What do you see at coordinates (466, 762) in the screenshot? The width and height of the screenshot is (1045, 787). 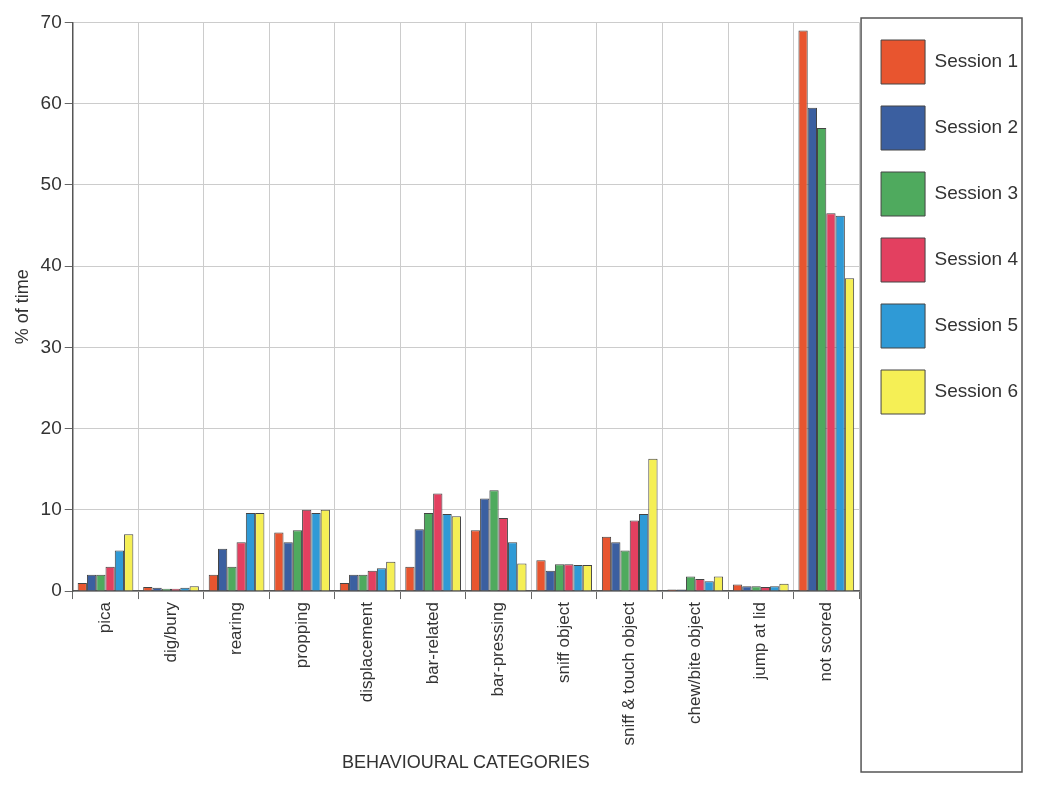 I see `x-axis-title: BEHAVIOURAL CATEGORIES` at bounding box center [466, 762].